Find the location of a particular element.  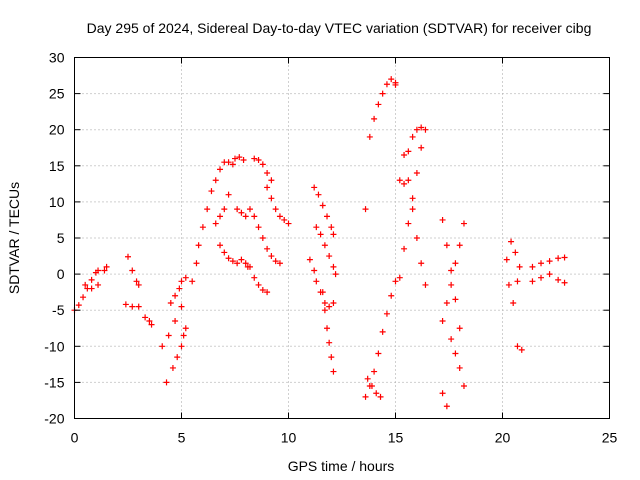

x-tick-label: 0 is located at coordinates (75, 438).